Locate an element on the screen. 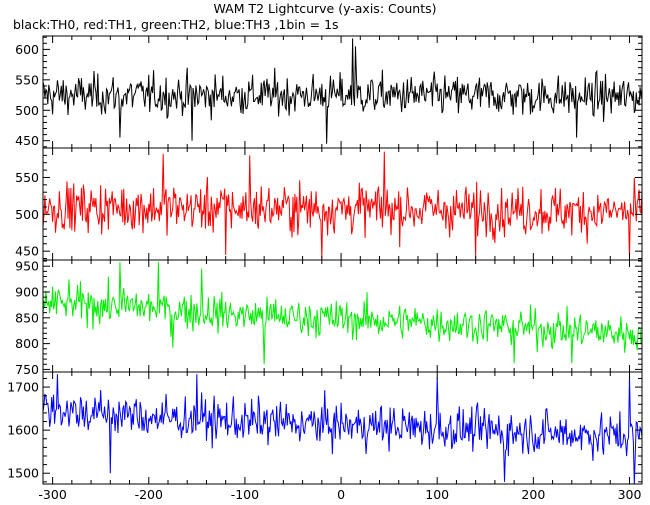 The height and width of the screenshot is (505, 650). x-tick-label: 300 is located at coordinates (630, 494).